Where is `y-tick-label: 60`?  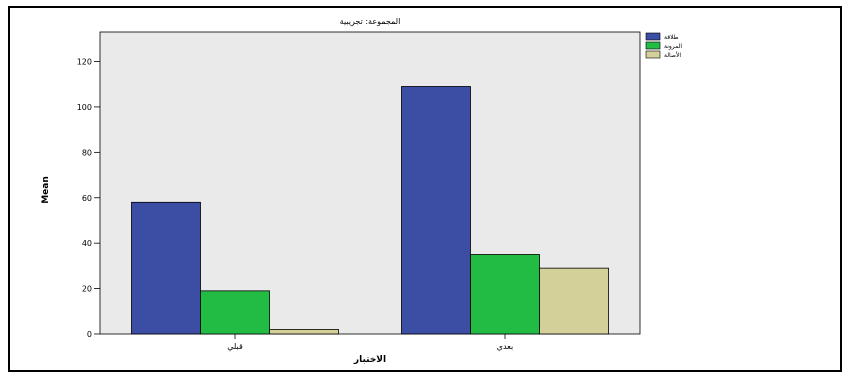 y-tick-label: 60 is located at coordinates (87, 198).